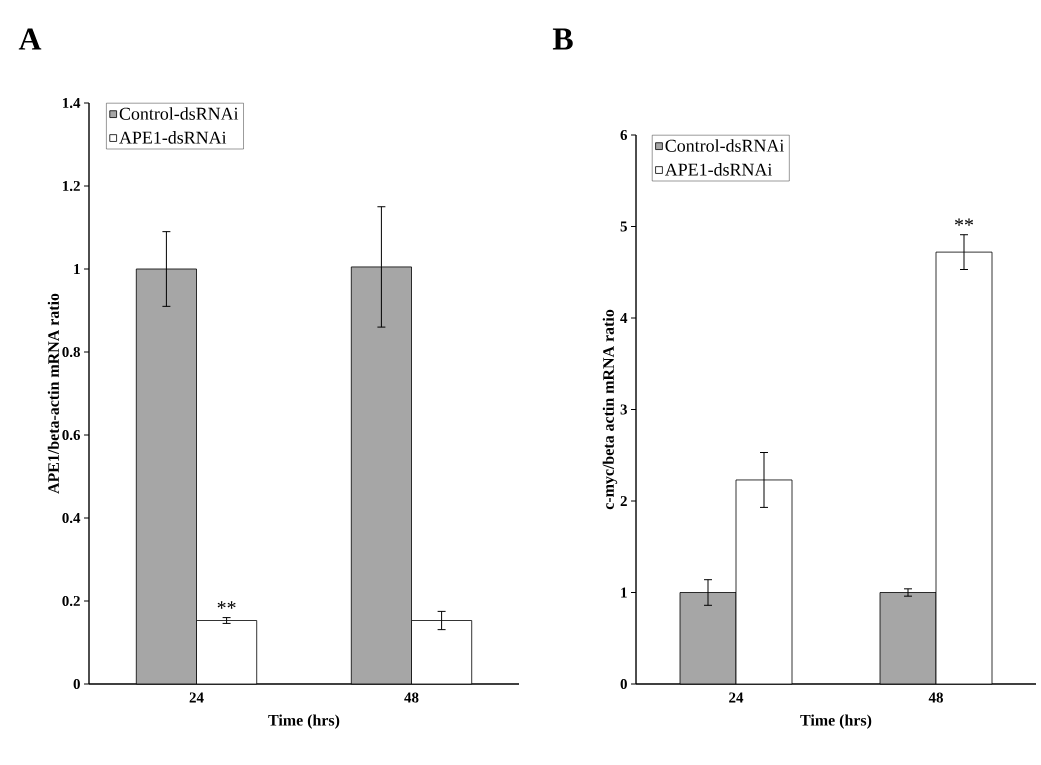 The image size is (1041, 765). What do you see at coordinates (71, 601) in the screenshot?
I see `y-tick-label: 0.2` at bounding box center [71, 601].